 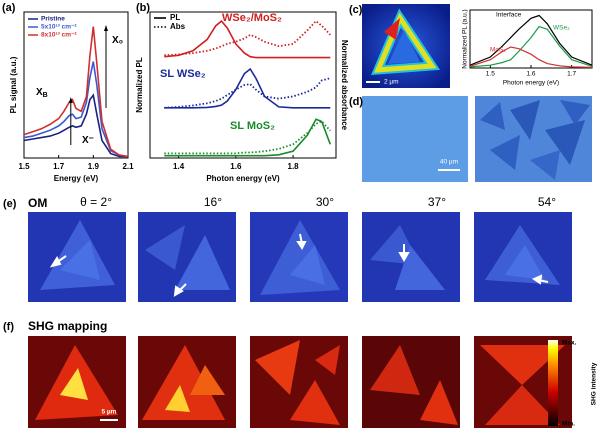 I want to click on x-tick-label: 1.9, so click(x=94, y=166).